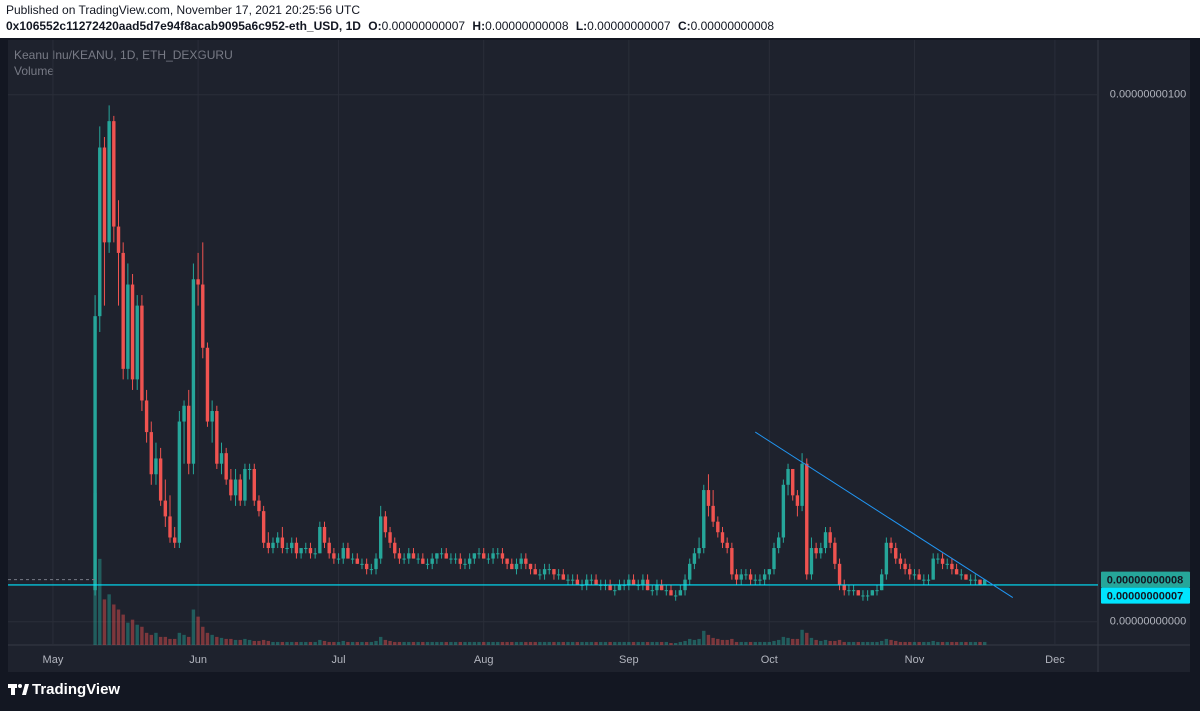 The image size is (1200, 711). What do you see at coordinates (339, 660) in the screenshot?
I see `x-tick-label: Jul` at bounding box center [339, 660].